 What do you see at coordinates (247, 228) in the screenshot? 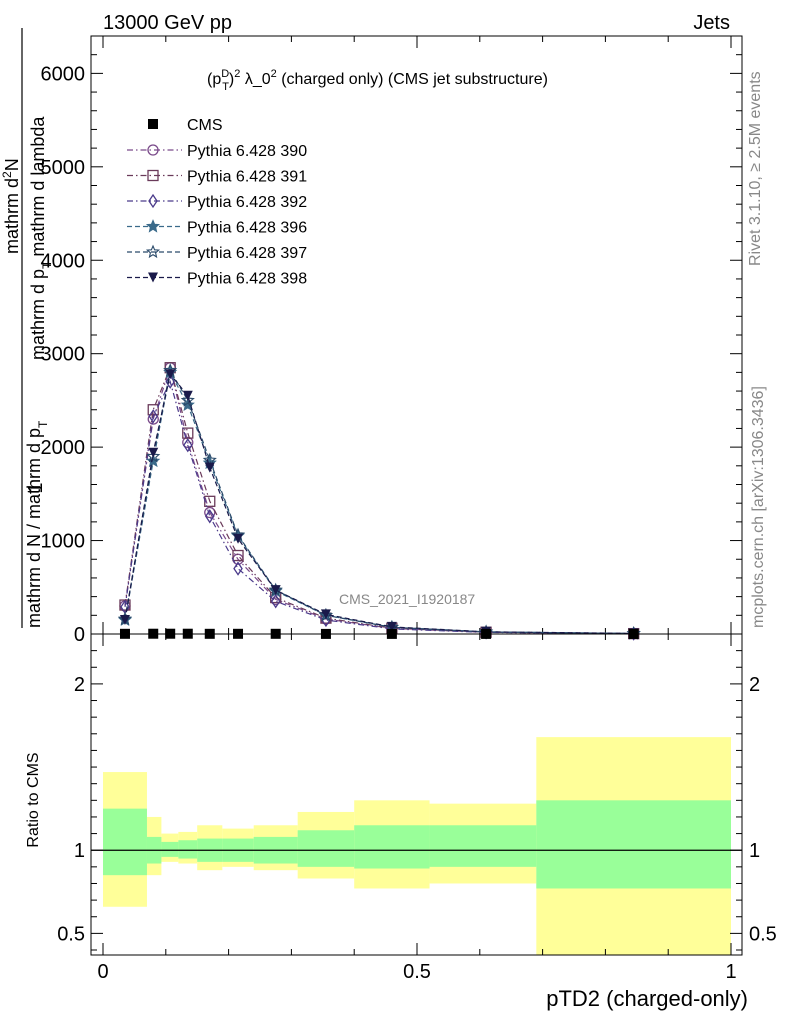
I see `legend-label: Pythia 6.428 396` at bounding box center [247, 228].